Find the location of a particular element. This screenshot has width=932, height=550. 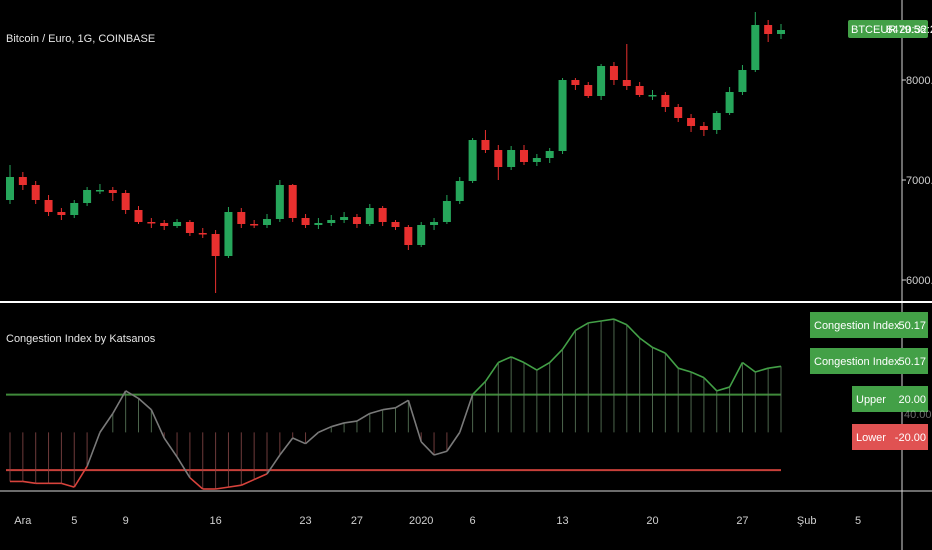

indicator-badge-value: 50.17 is located at coordinates (912, 326).